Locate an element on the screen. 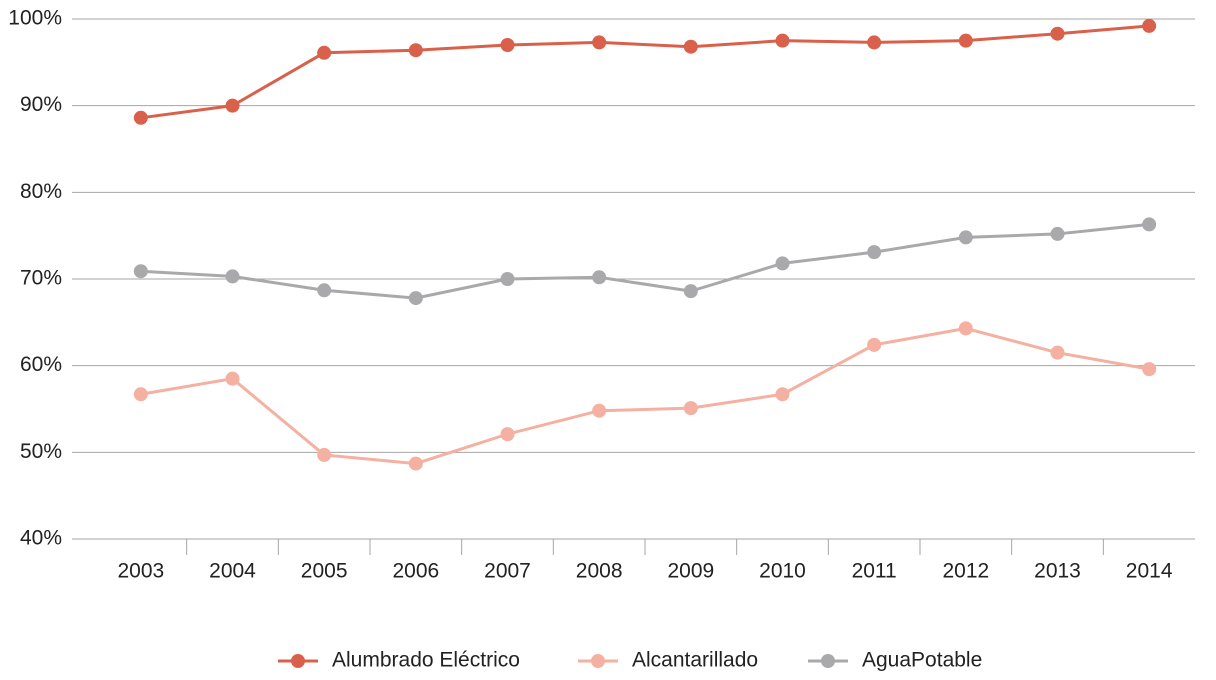  y-tick-label: 50% is located at coordinates (41, 451).